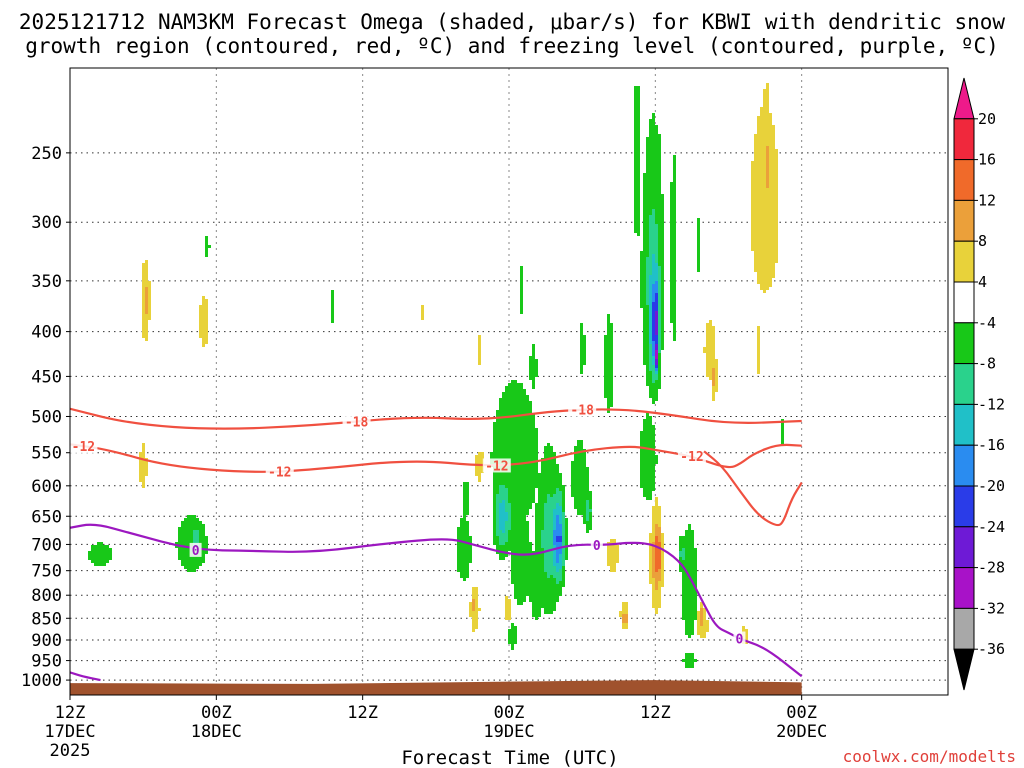 This screenshot has height=768, width=1024. I want to click on y-tick-label: 700, so click(46, 545).